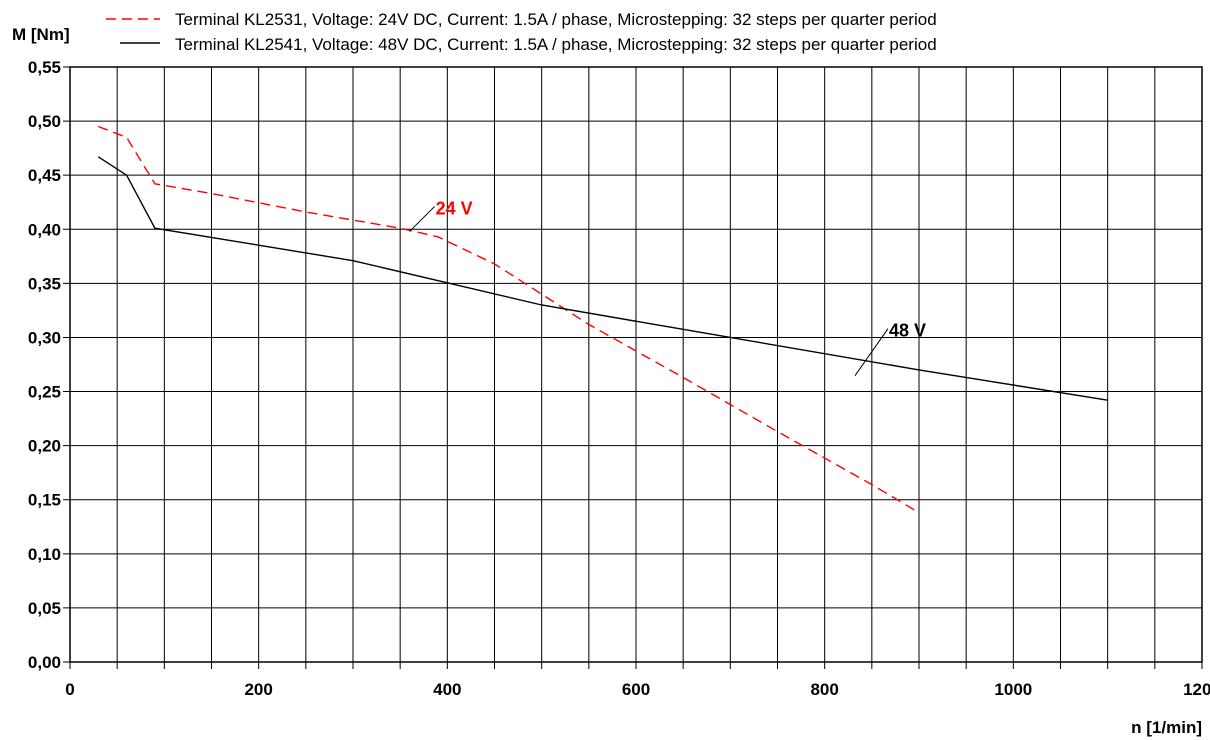 This screenshot has height=740, width=1210. What do you see at coordinates (667, 287) in the screenshot?
I see `annotations: 24 V 48 V` at bounding box center [667, 287].